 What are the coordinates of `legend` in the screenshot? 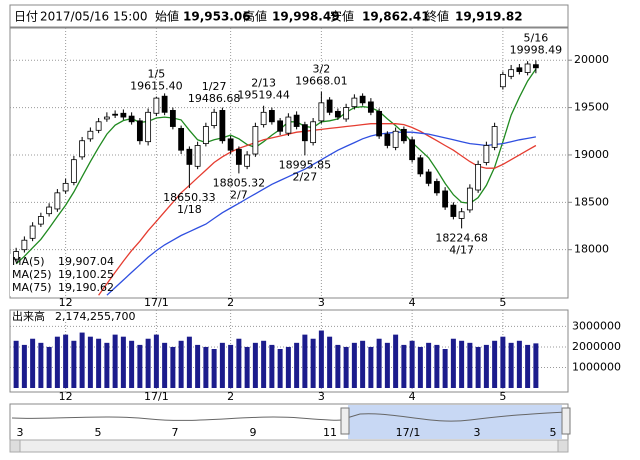 It's located at (57, 275).